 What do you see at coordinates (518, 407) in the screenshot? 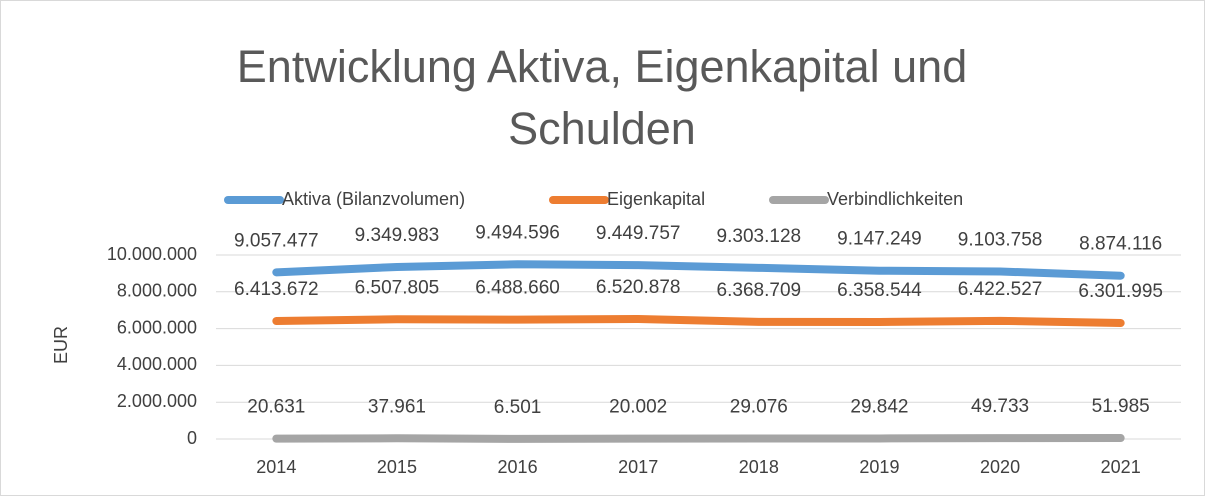
I see `data-label: 6.501` at bounding box center [518, 407].